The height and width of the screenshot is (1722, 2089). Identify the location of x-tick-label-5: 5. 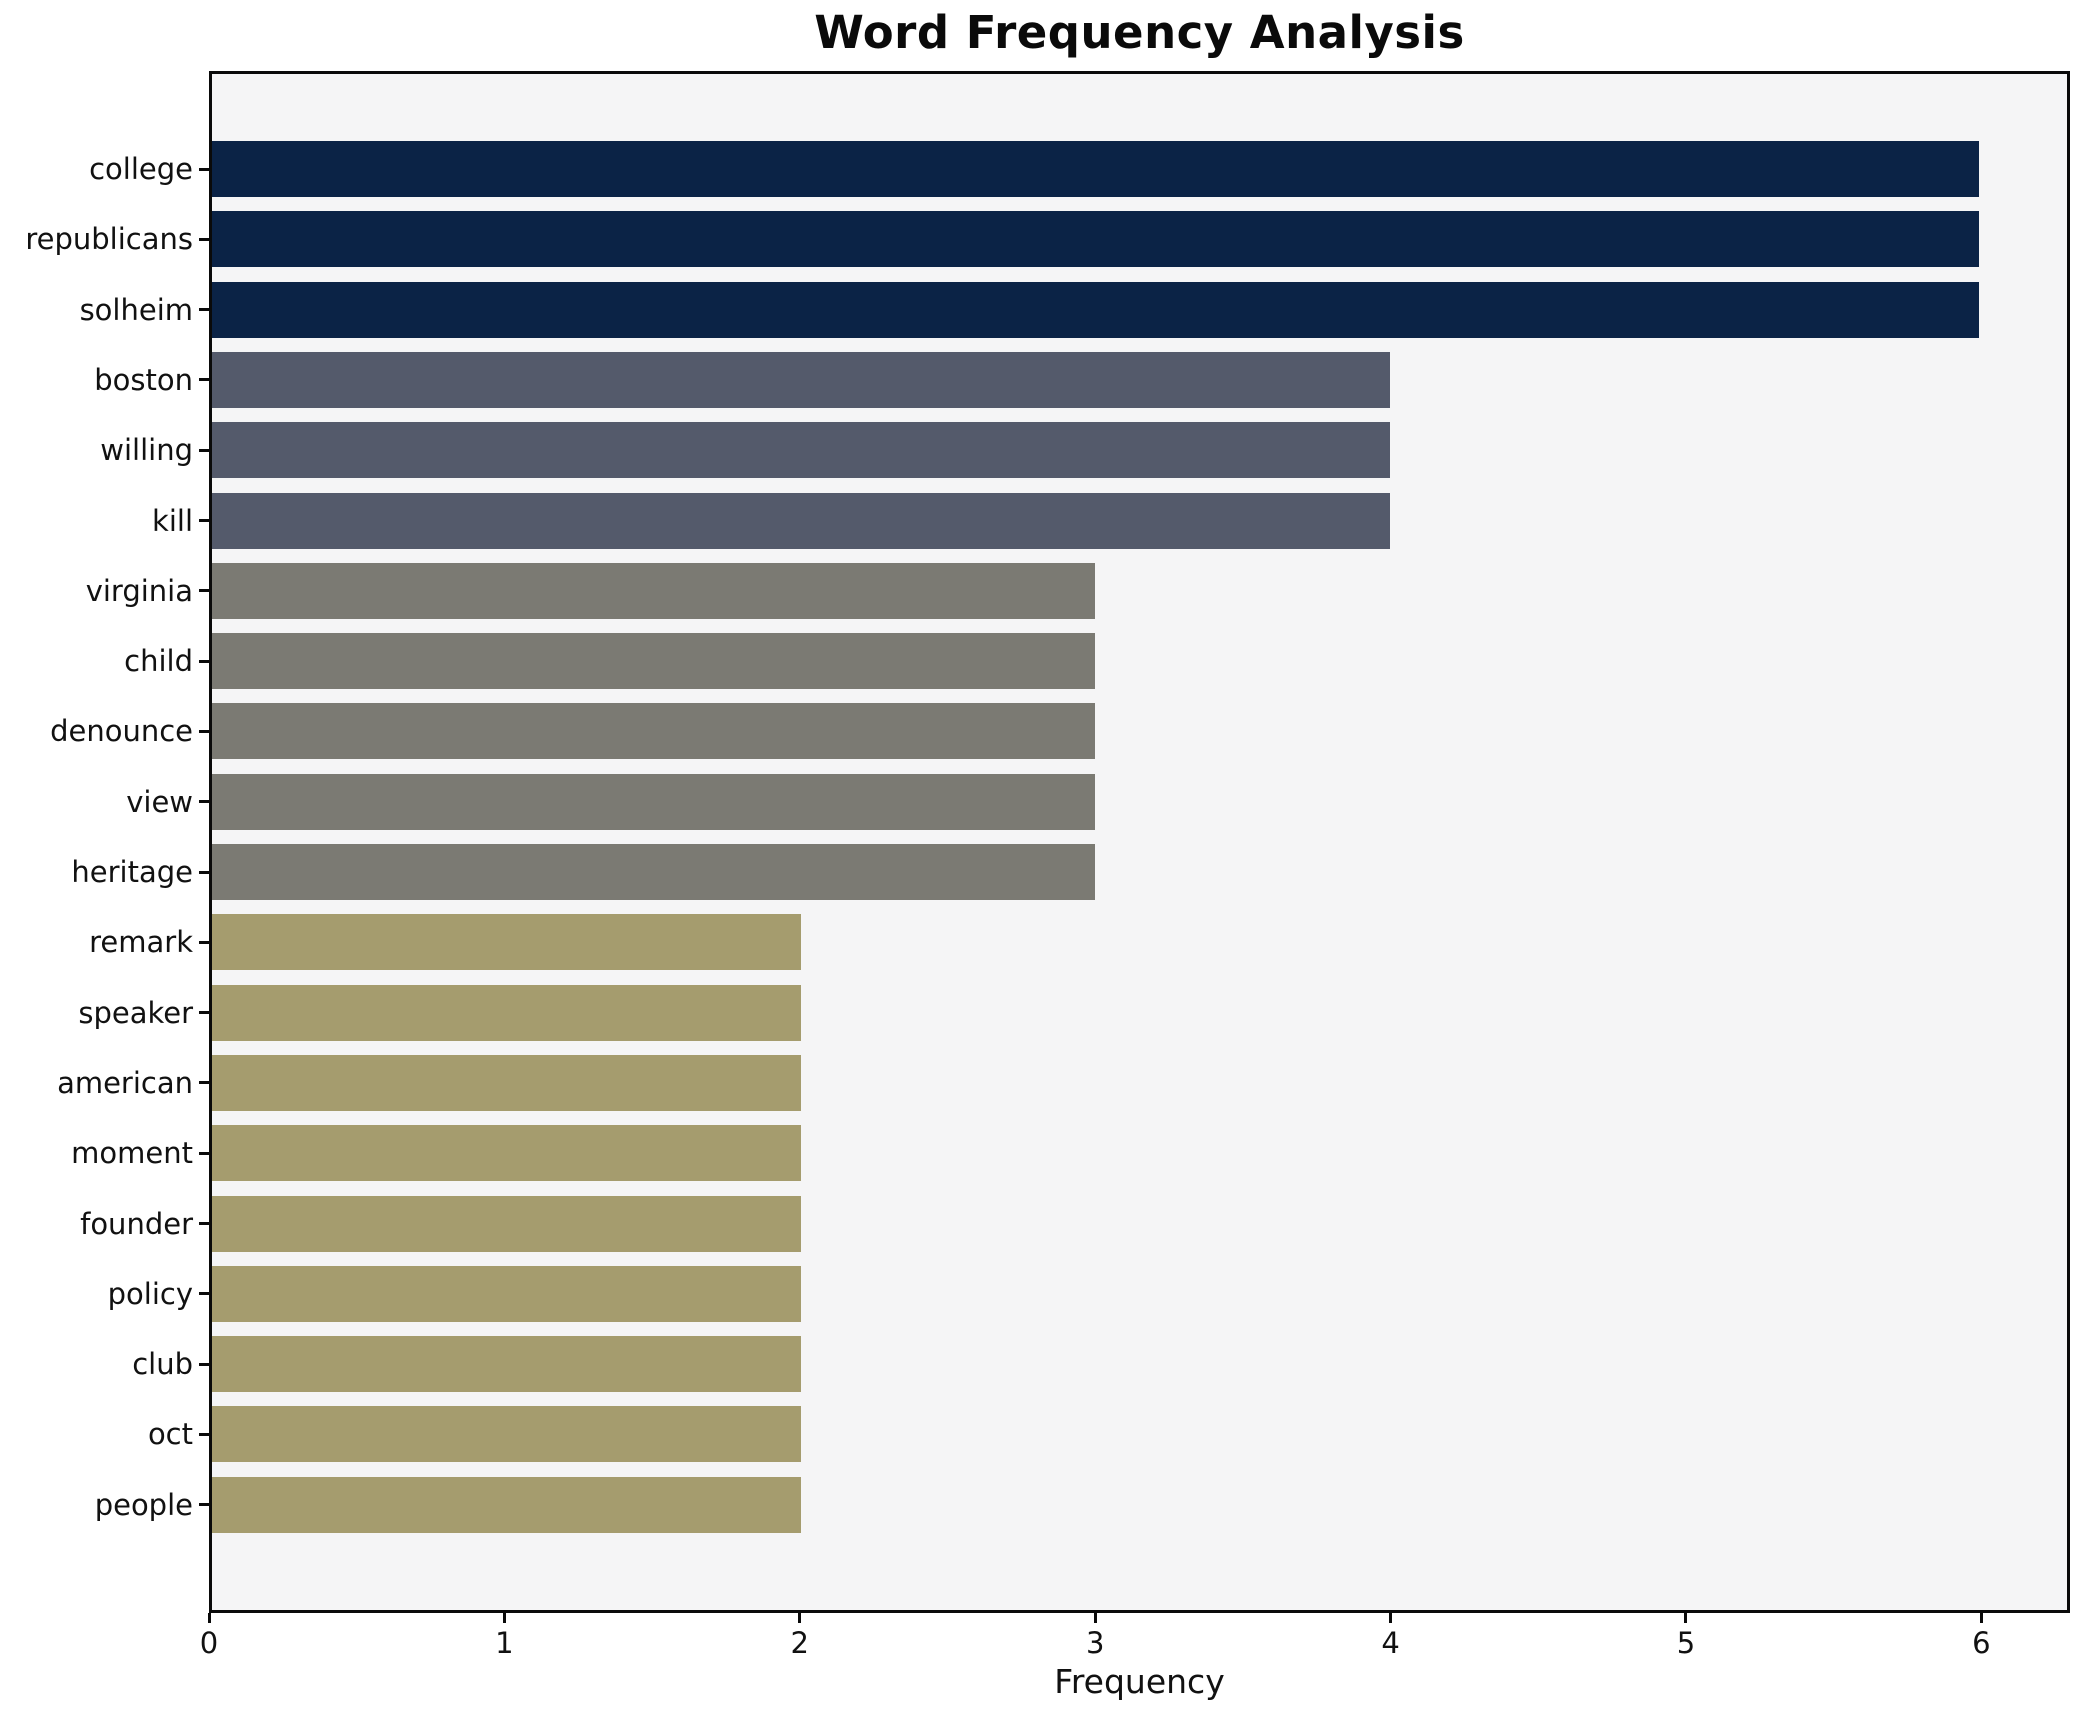
(1686, 1643).